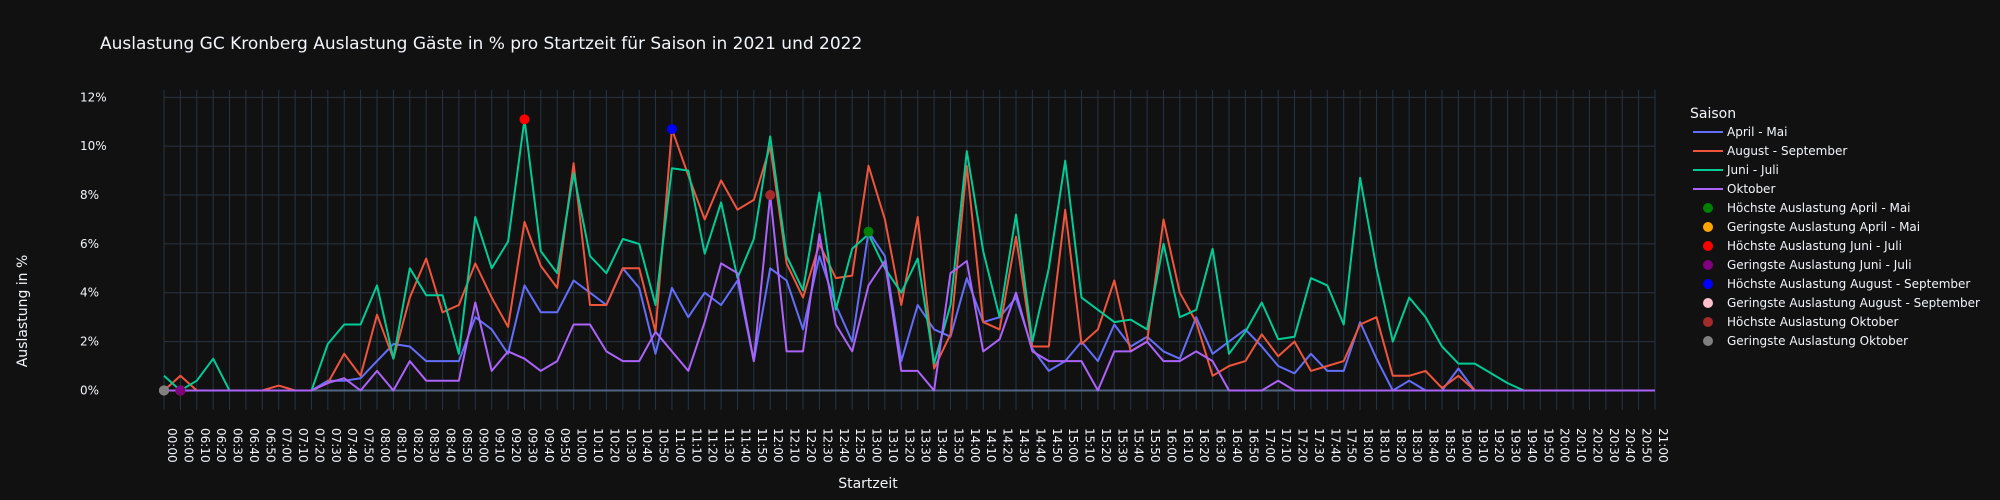 The image size is (2000, 500). Describe the element at coordinates (89, 293) in the screenshot. I see `y-tick-label: 4%` at that location.